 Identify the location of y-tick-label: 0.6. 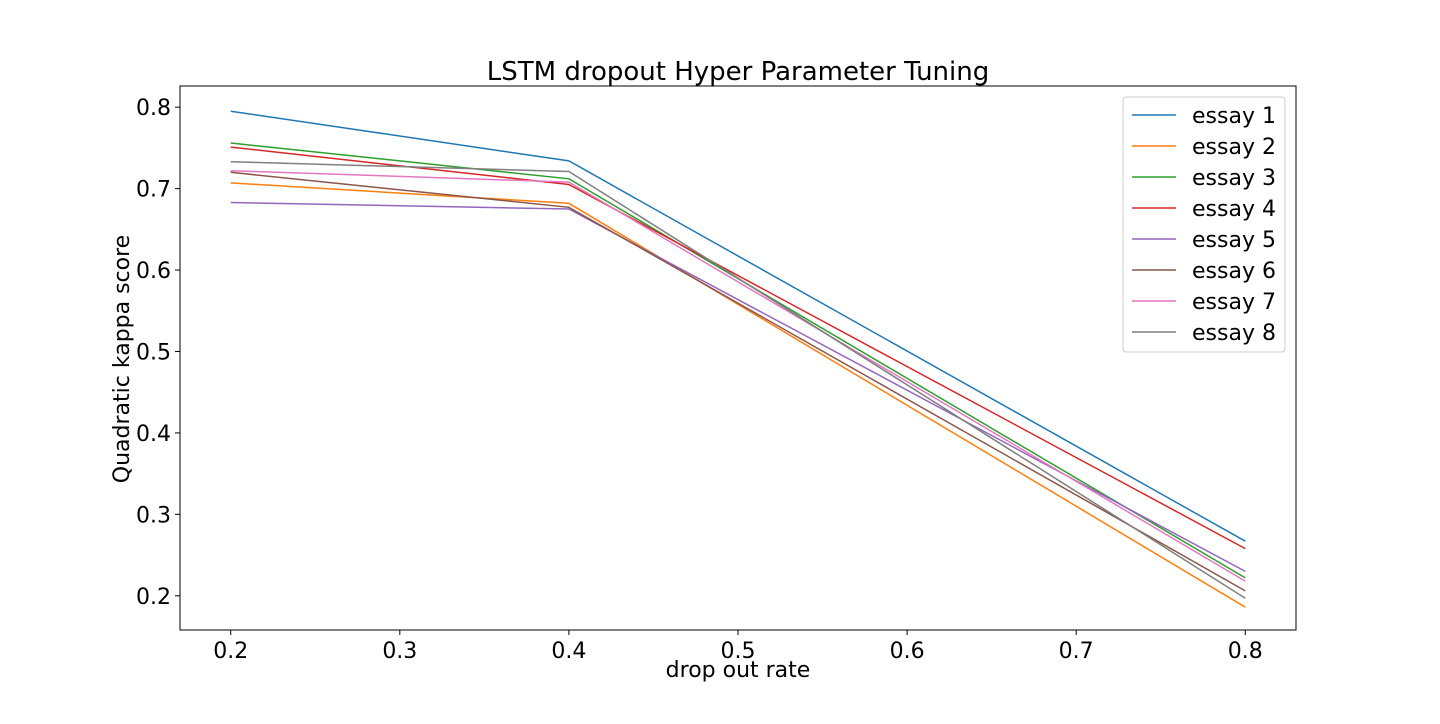
(153, 271).